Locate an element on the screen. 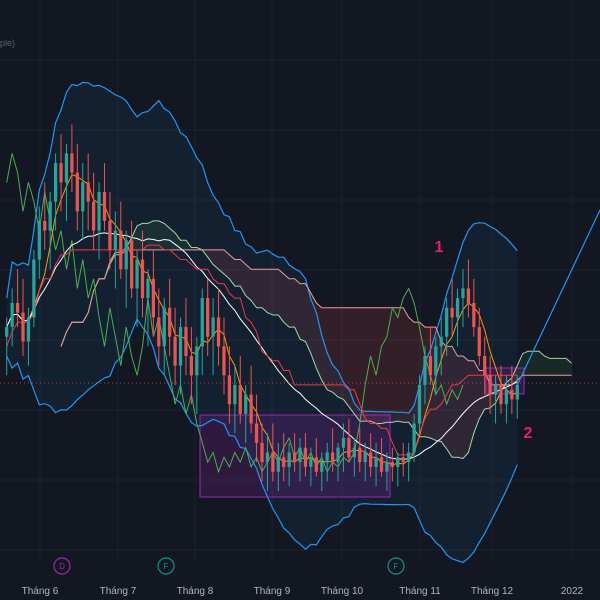  x-tick-label: Tháng 6 is located at coordinates (40, 591).